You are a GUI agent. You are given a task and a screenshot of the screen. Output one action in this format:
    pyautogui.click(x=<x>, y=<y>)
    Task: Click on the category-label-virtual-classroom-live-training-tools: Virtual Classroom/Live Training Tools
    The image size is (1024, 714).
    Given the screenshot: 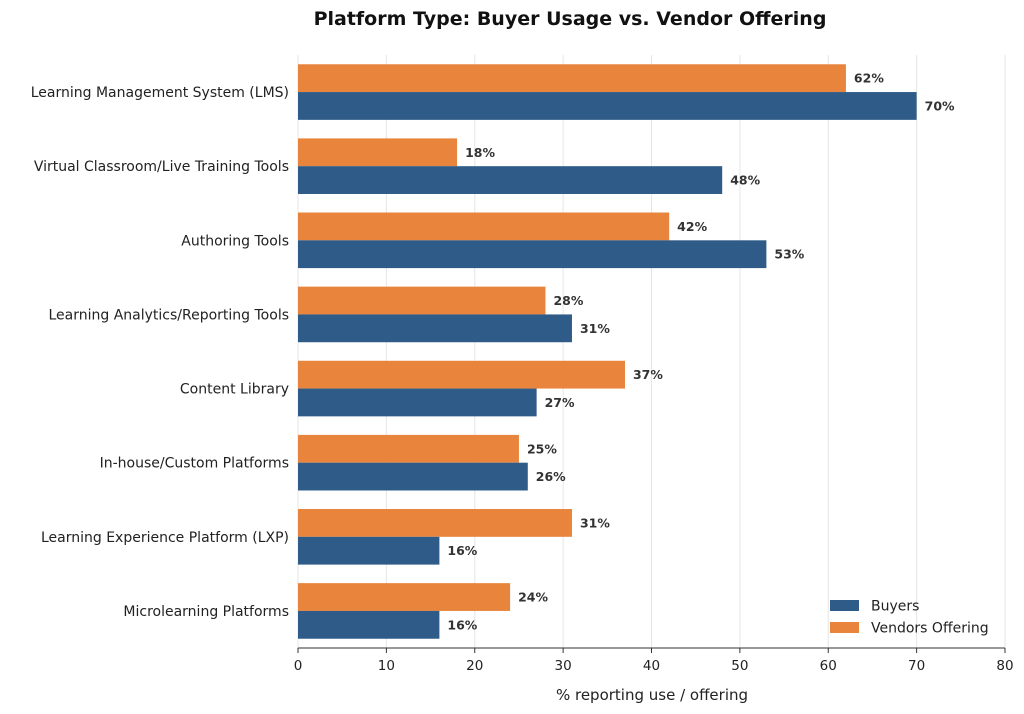 What is the action you would take?
    pyautogui.click(x=161, y=167)
    